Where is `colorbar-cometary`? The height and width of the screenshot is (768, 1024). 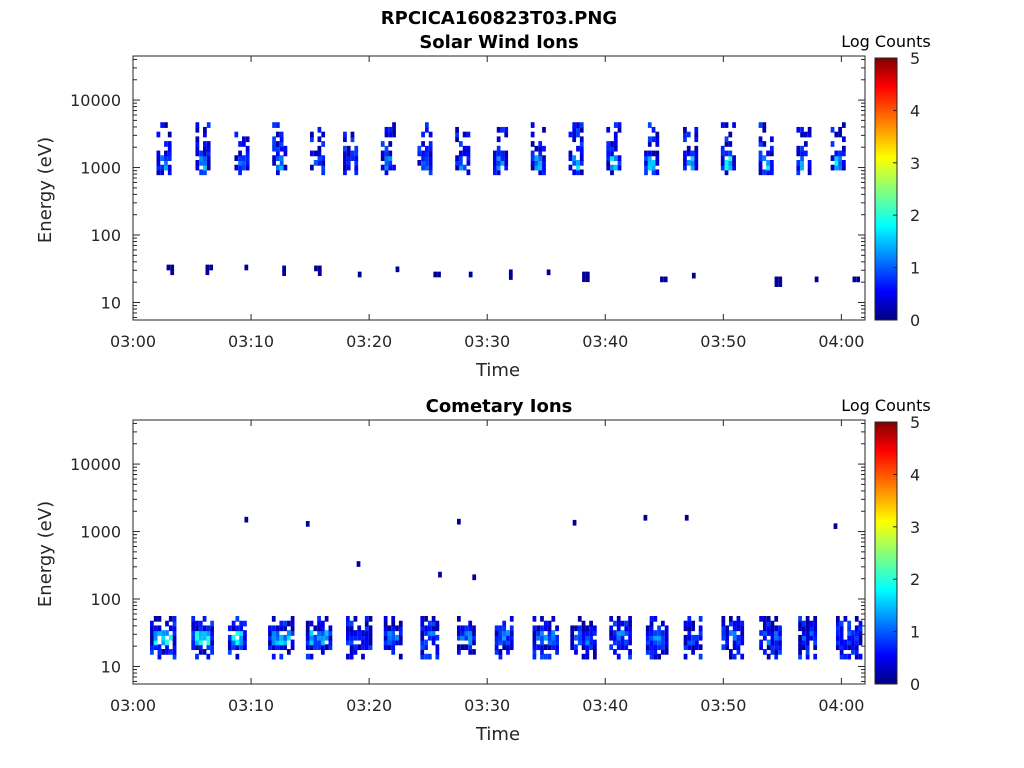
colorbar-cometary is located at coordinates (886, 553).